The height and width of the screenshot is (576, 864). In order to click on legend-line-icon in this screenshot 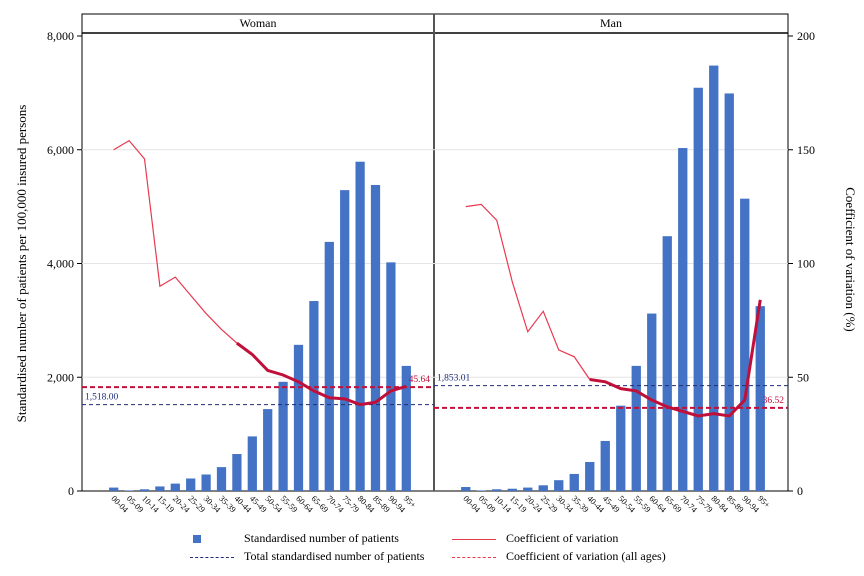, I will do `click(474, 539)`.